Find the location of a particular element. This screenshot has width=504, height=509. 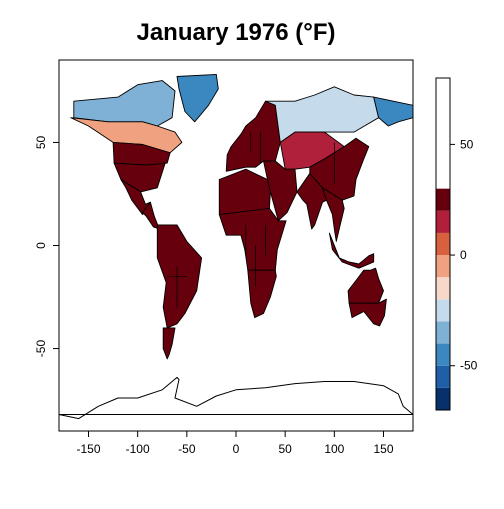

colorbar-tick-label: 50 is located at coordinates (467, 144).